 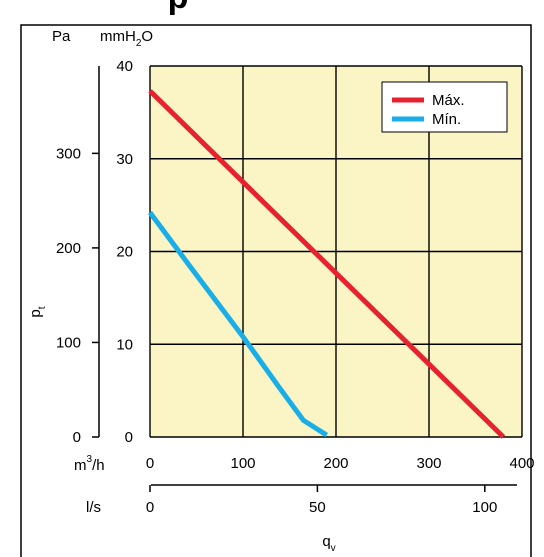 I want to click on m3h-axis-ticks: 0 100 200 300 400, so click(x=340, y=463).